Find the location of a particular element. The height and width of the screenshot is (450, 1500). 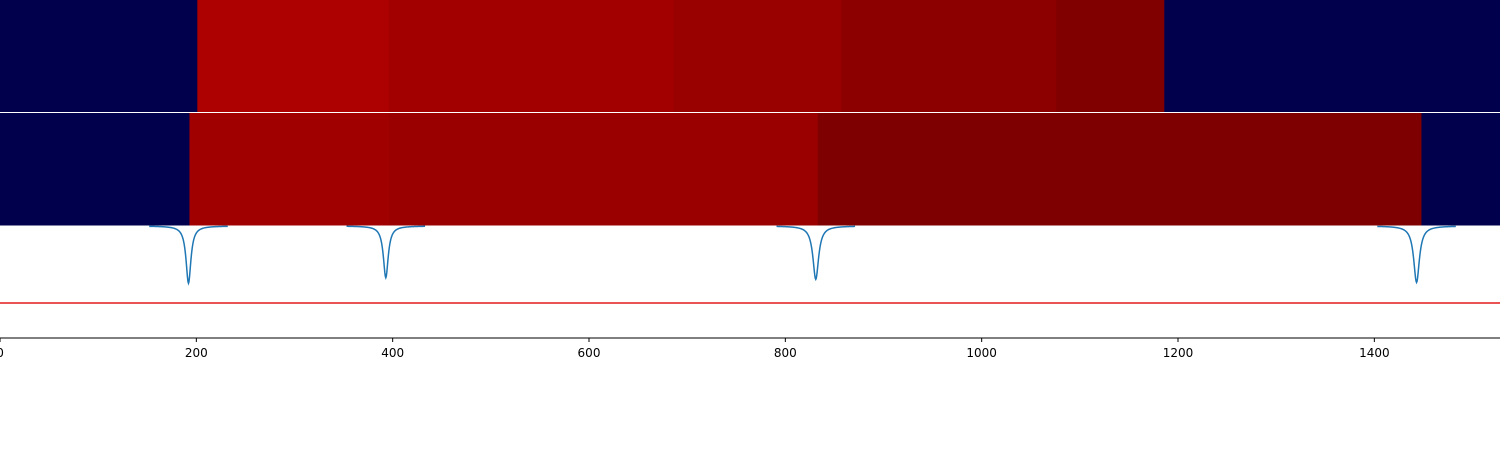

x-tick-label: 1400 is located at coordinates (1374, 353).